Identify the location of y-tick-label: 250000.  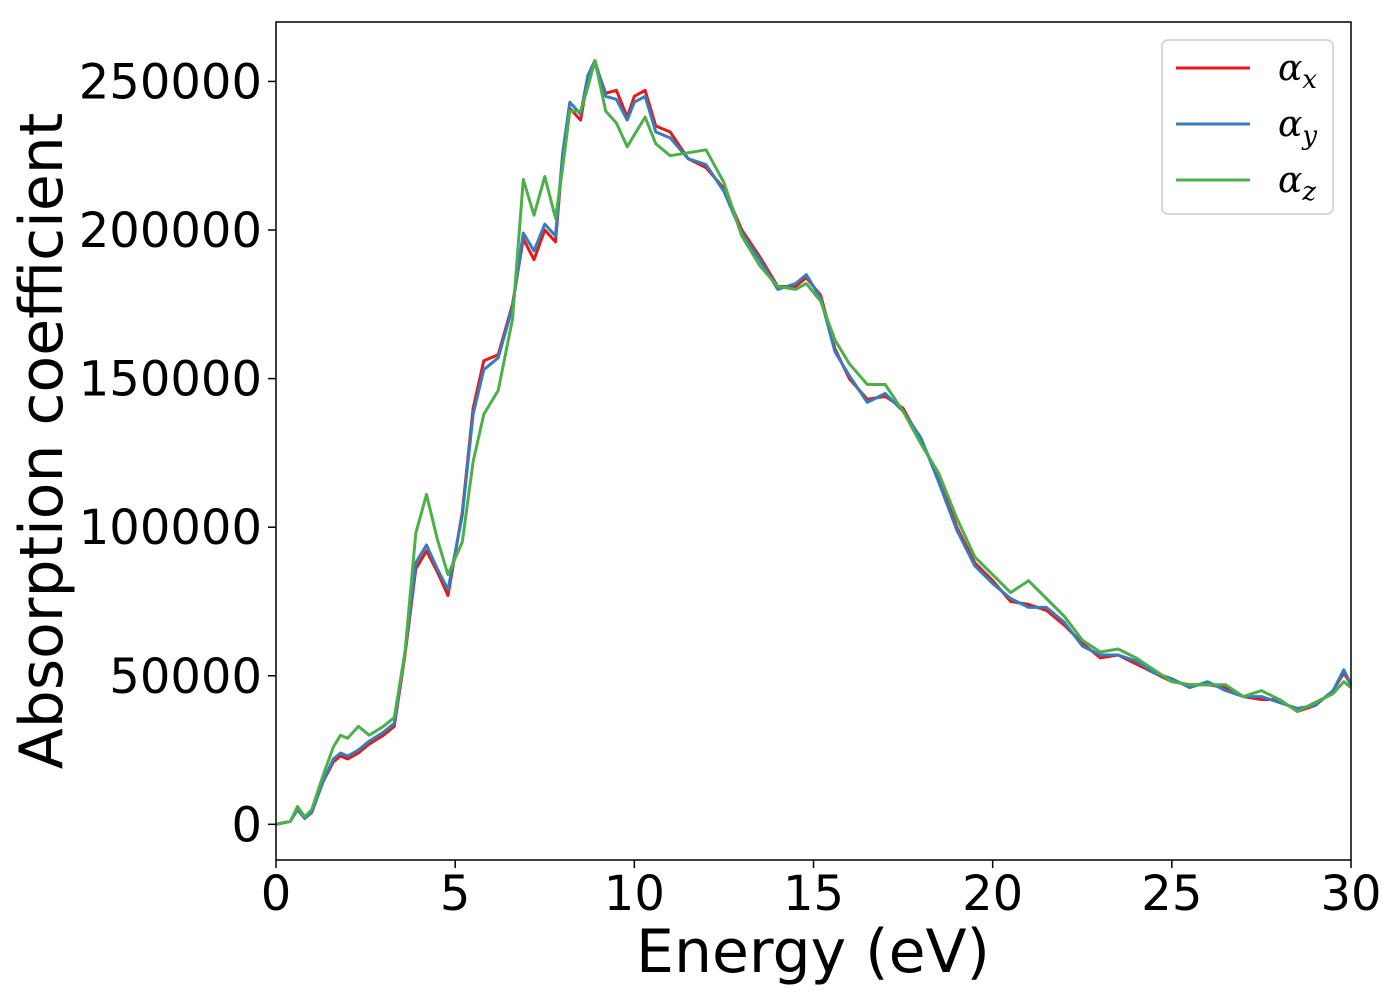
(170, 82).